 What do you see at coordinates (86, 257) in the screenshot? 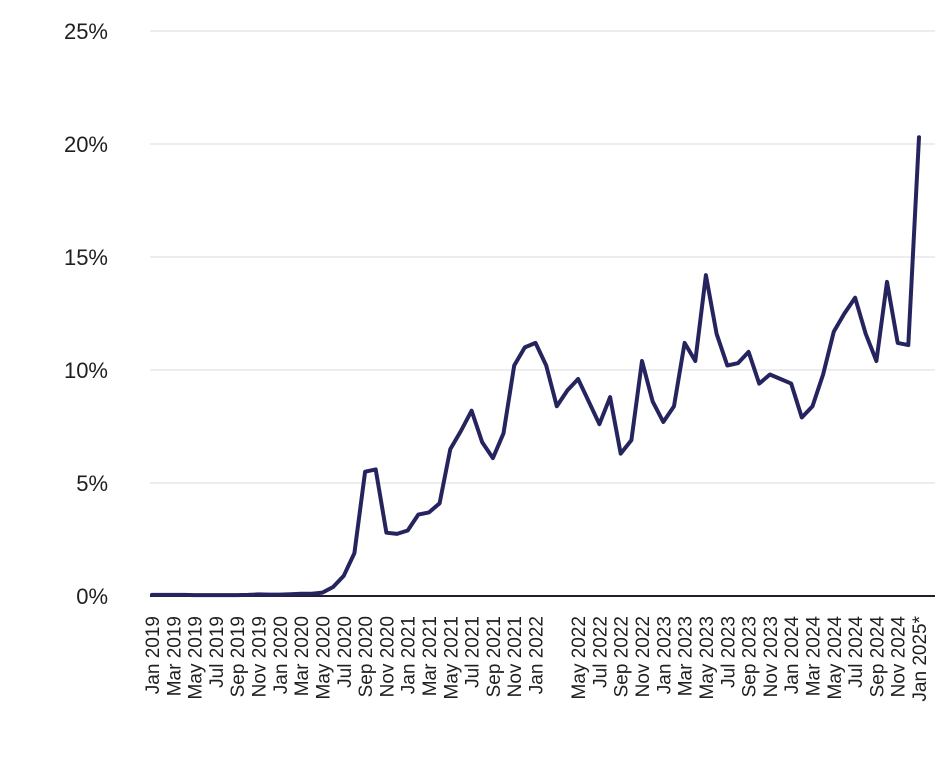
I see `y-tick-label: 15%` at bounding box center [86, 257].